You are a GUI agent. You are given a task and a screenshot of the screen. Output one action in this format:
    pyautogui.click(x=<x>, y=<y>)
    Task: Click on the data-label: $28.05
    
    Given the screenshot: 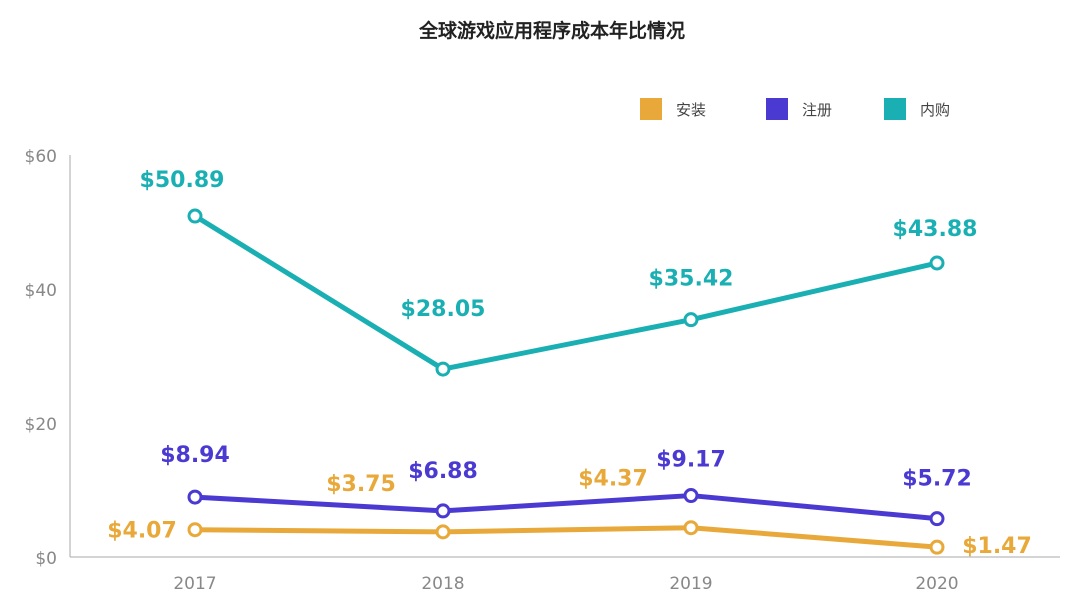 What is the action you would take?
    pyautogui.click(x=443, y=309)
    